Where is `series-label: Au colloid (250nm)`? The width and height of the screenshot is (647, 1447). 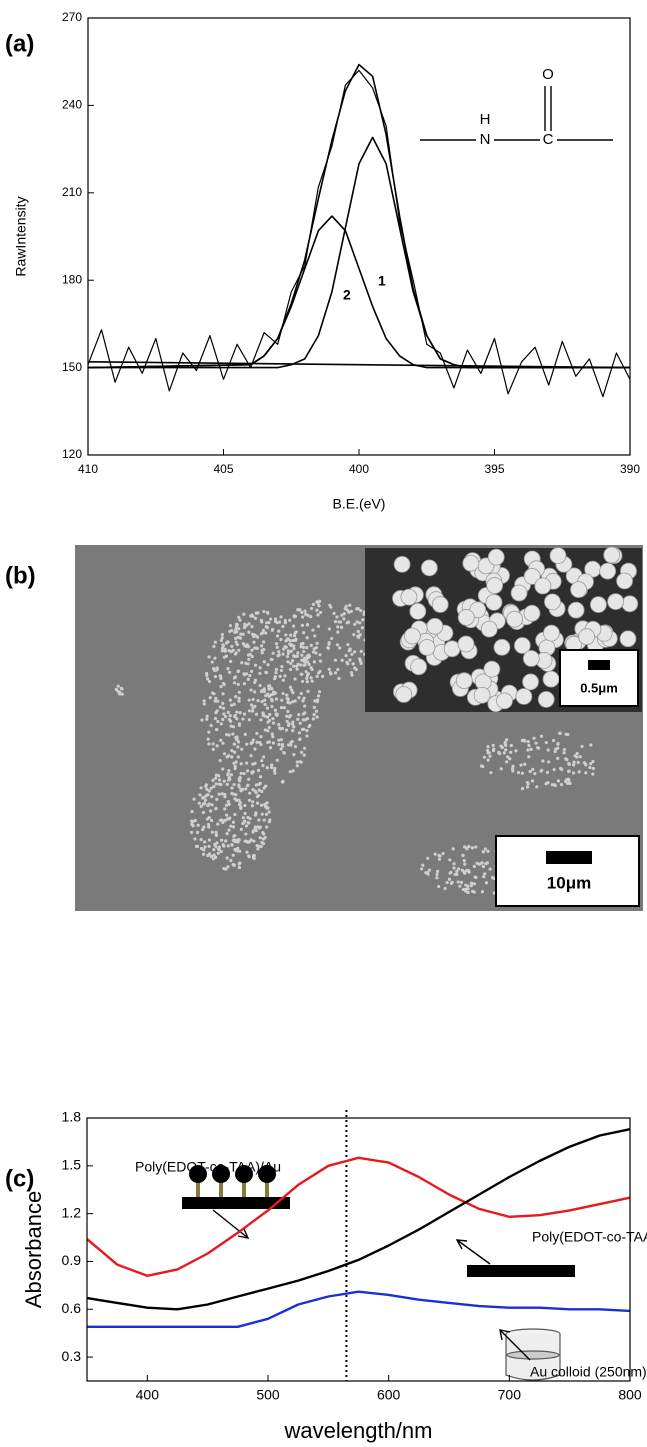 series-label: Au colloid (250nm) is located at coordinates (588, 1372).